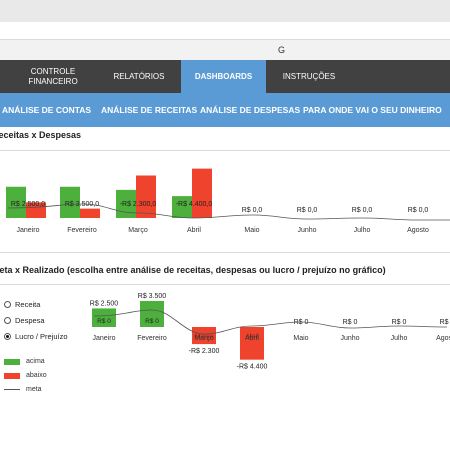 Image resolution: width=450 pixels, height=450 pixels. What do you see at coordinates (36, 375) in the screenshot?
I see `legend-label: abaixo` at bounding box center [36, 375].